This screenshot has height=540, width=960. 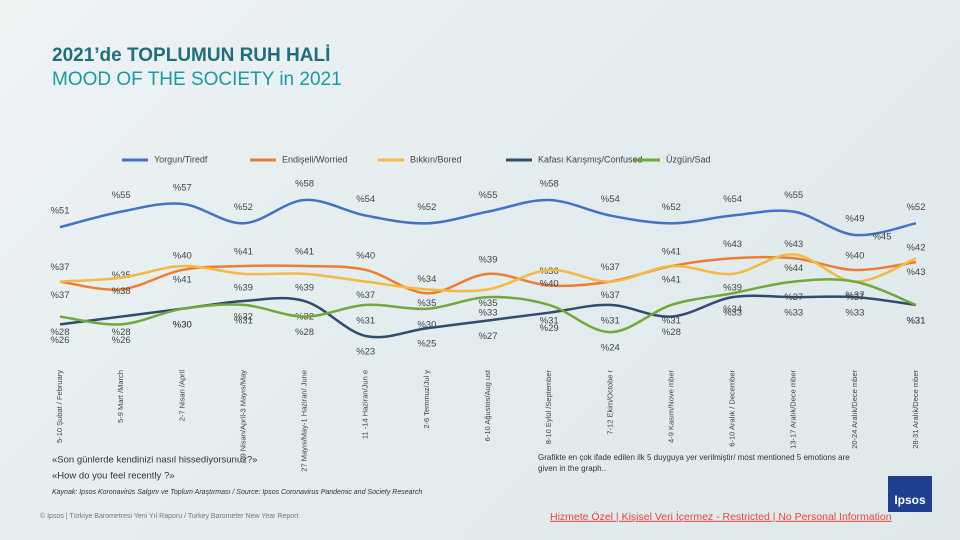 What do you see at coordinates (854, 409) in the screenshot?
I see `x-tick-label: 20-24 Aralık/Dece mber` at bounding box center [854, 409].